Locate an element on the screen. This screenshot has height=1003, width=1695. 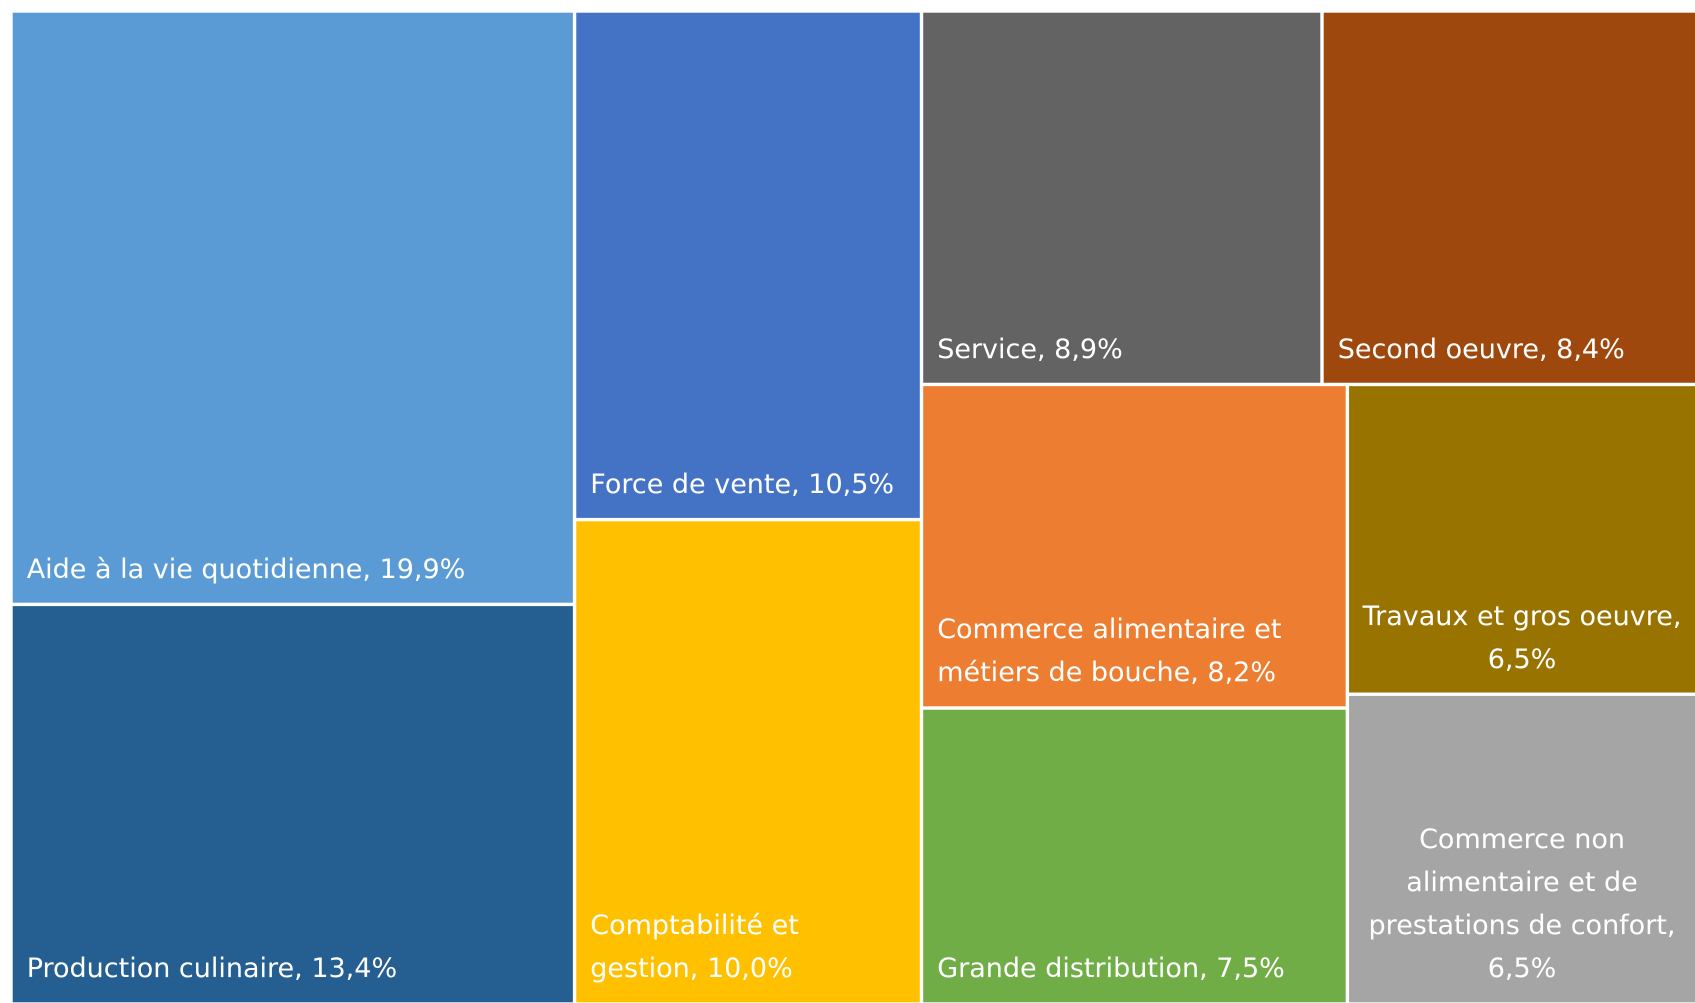
cell-label: Comptabilité et gestion, 10,0% is located at coordinates (694, 947).